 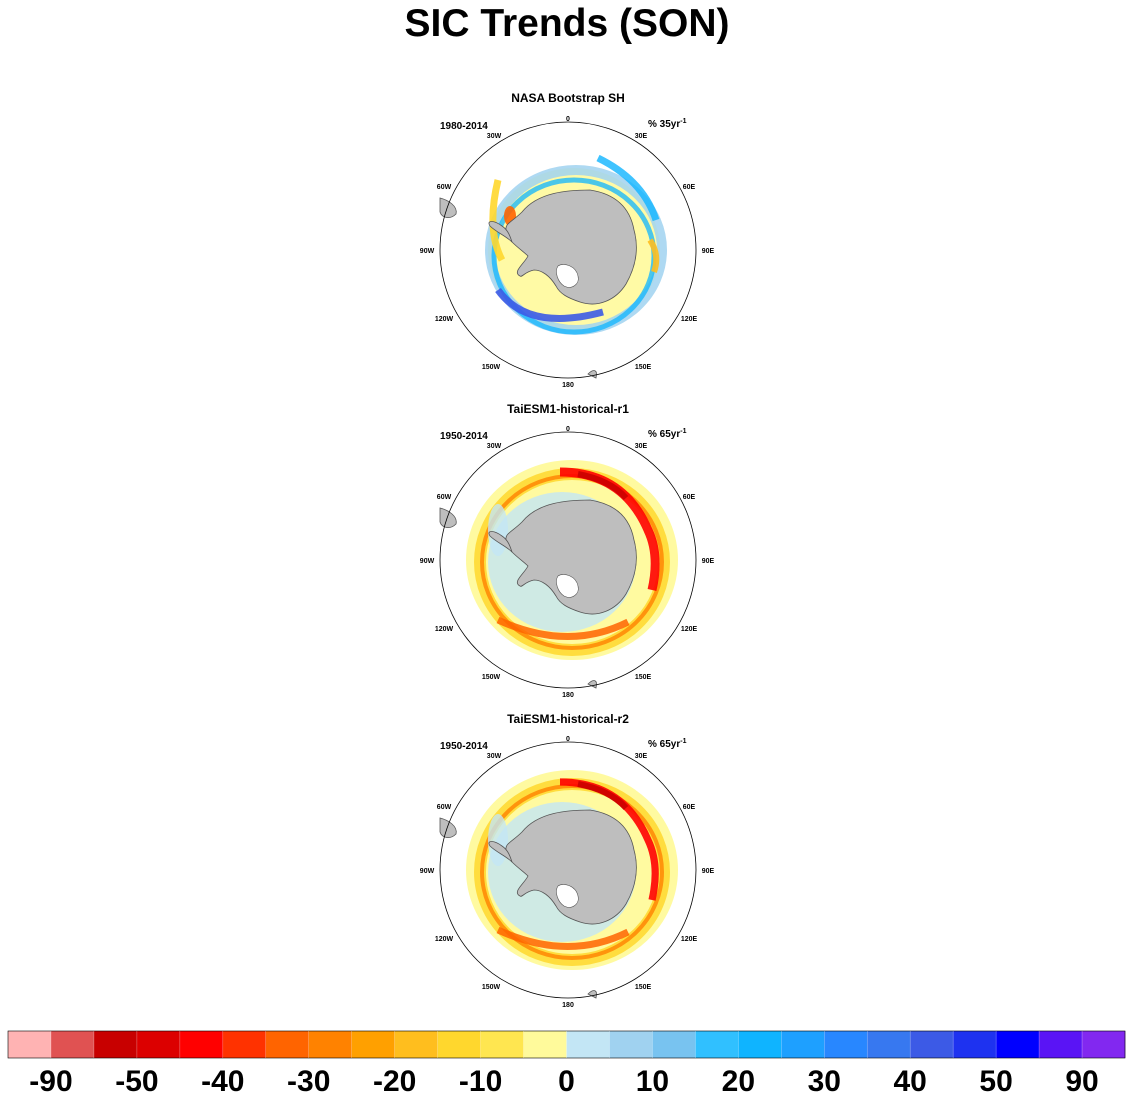 What do you see at coordinates (50, 1081) in the screenshot?
I see `colorbar-tick-label: -90` at bounding box center [50, 1081].